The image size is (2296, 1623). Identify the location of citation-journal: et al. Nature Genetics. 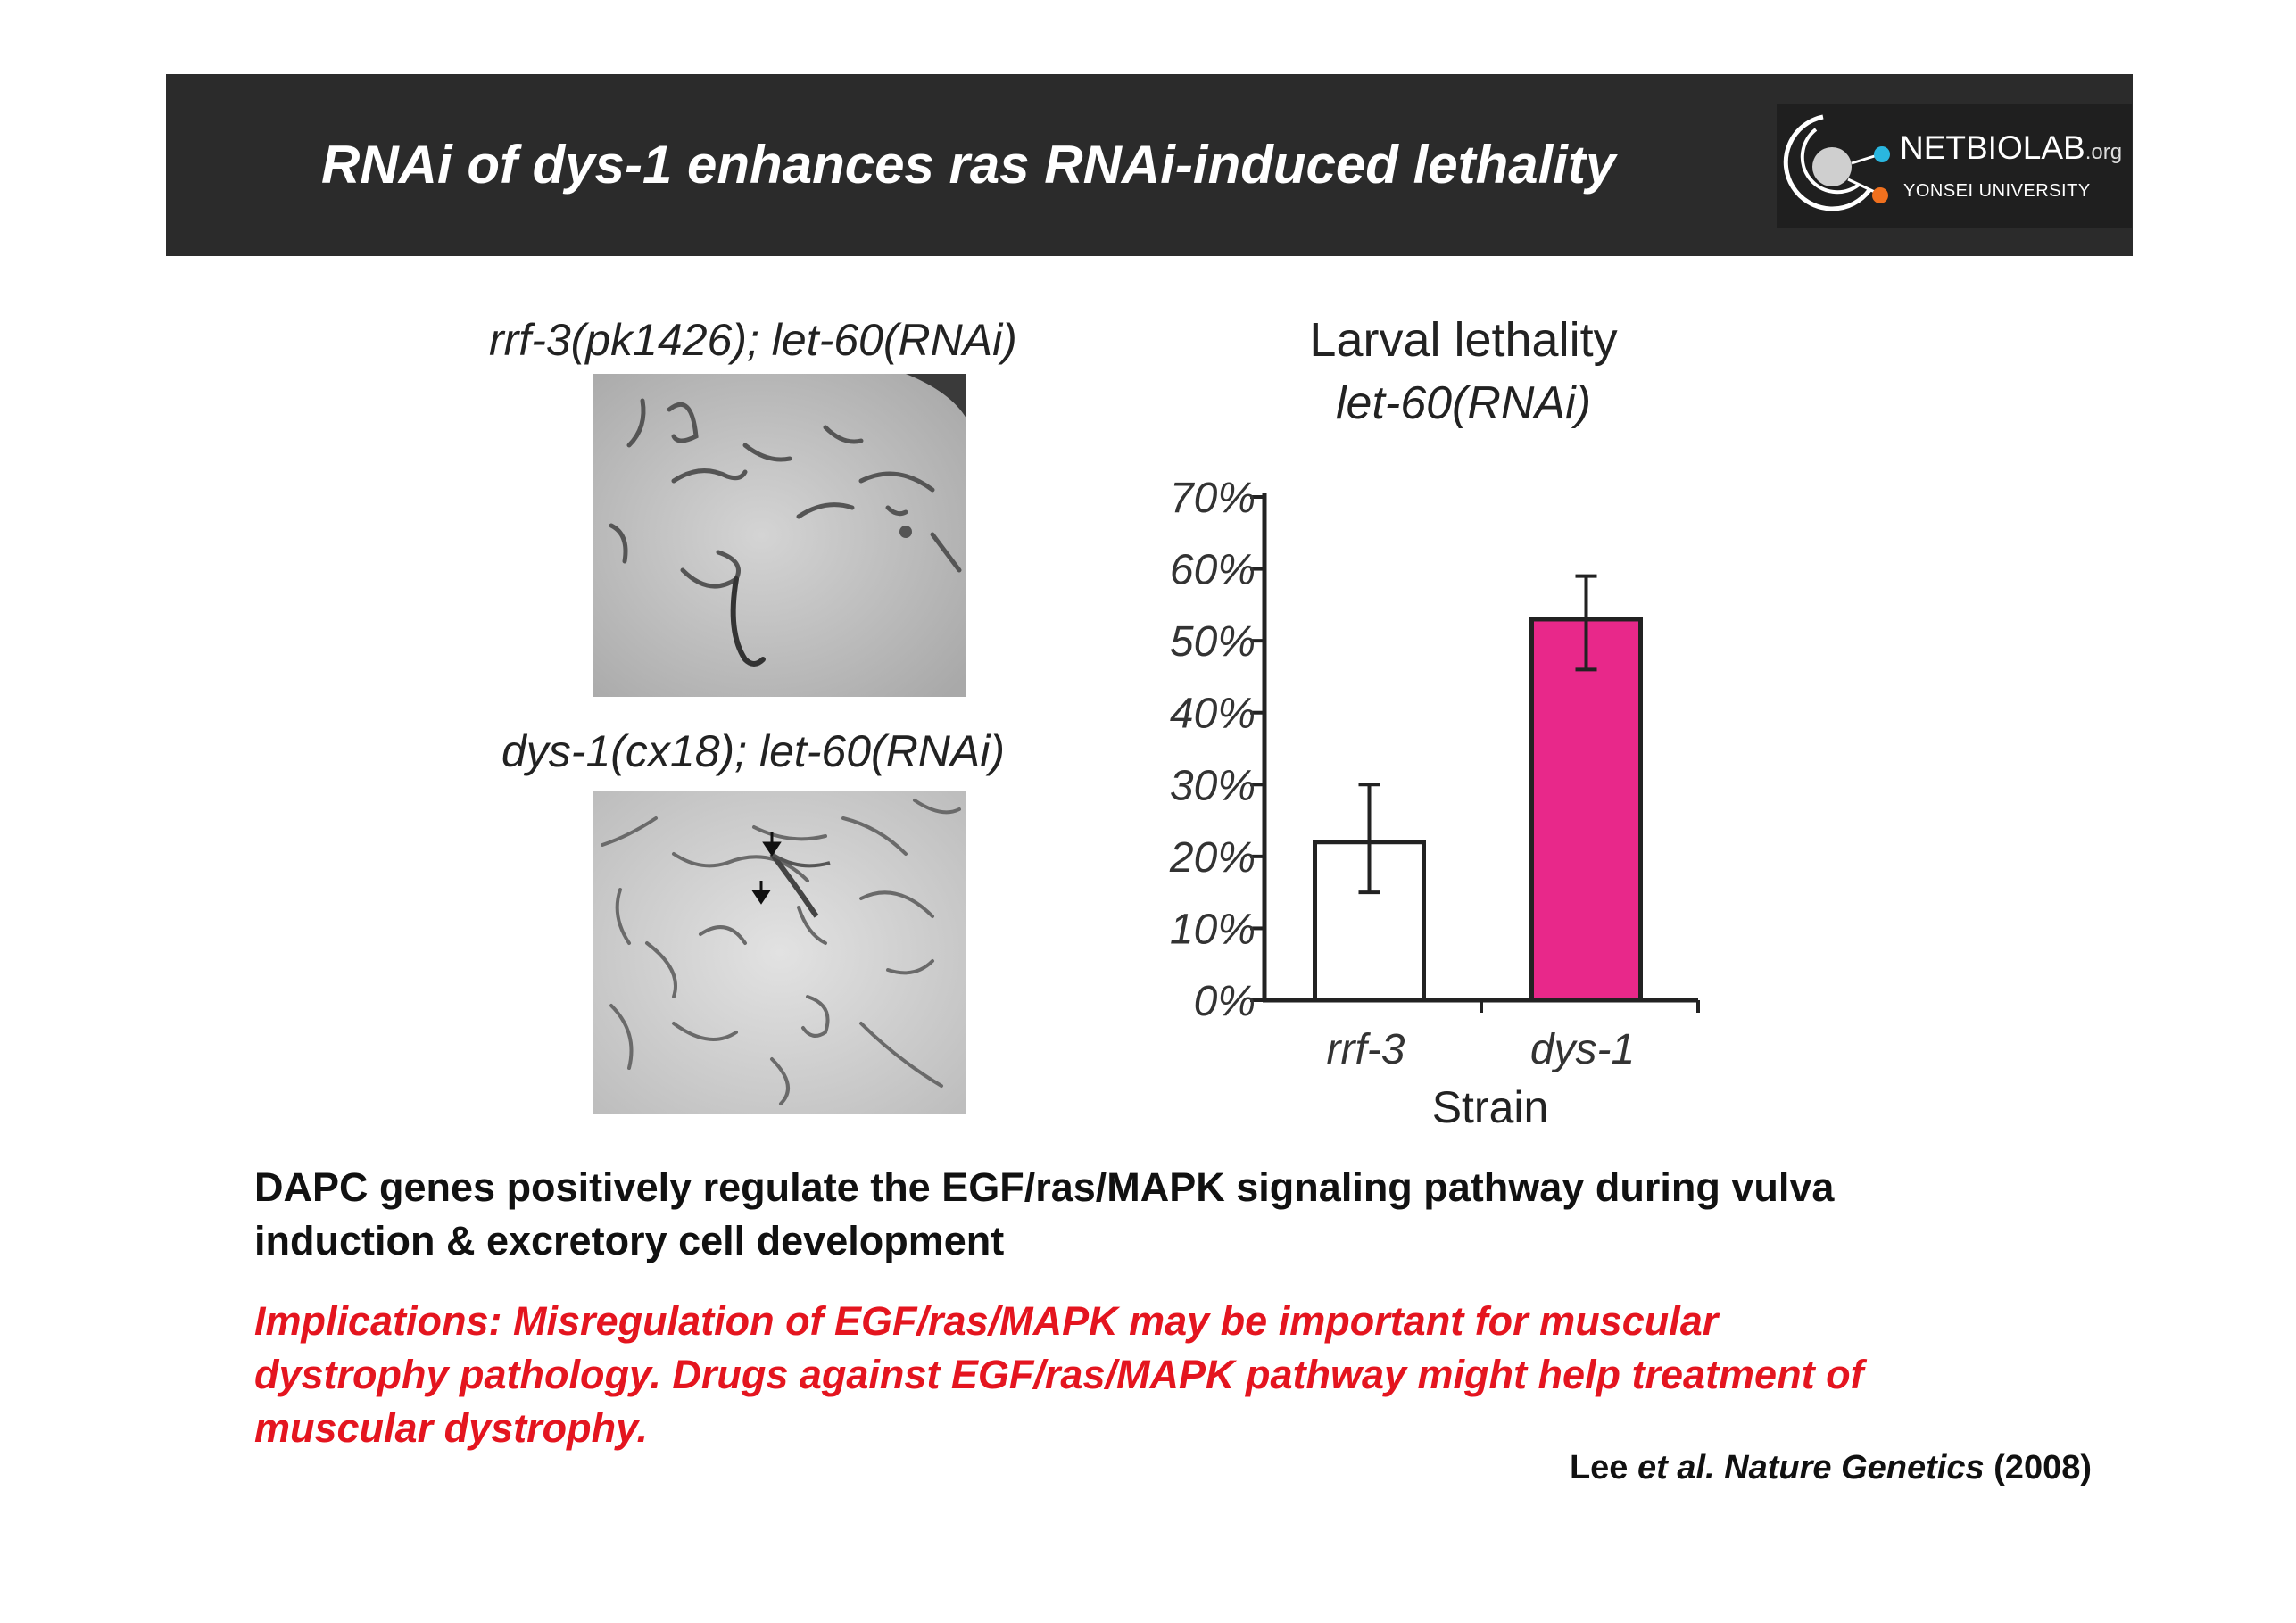
(1811, 1467).